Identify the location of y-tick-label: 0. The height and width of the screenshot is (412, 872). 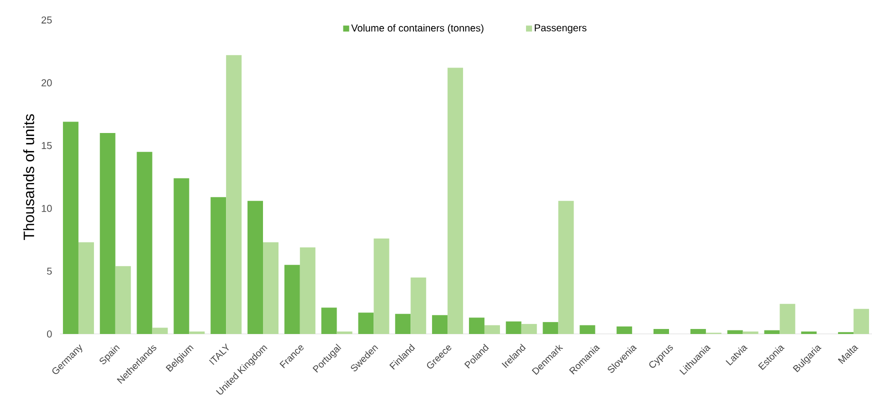
(49, 334).